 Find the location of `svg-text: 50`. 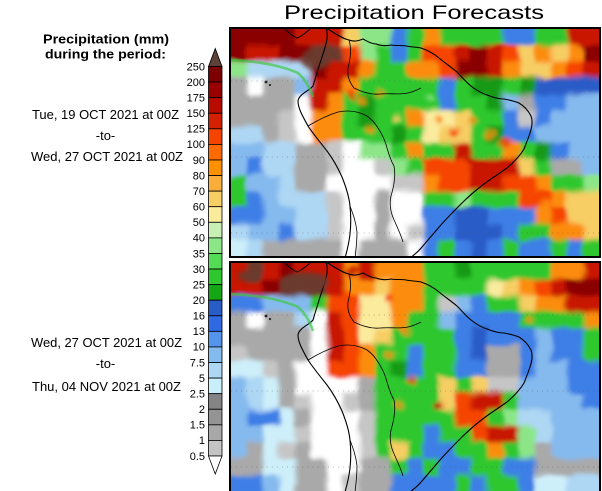

svg-text: 50 is located at coordinates (199, 223).